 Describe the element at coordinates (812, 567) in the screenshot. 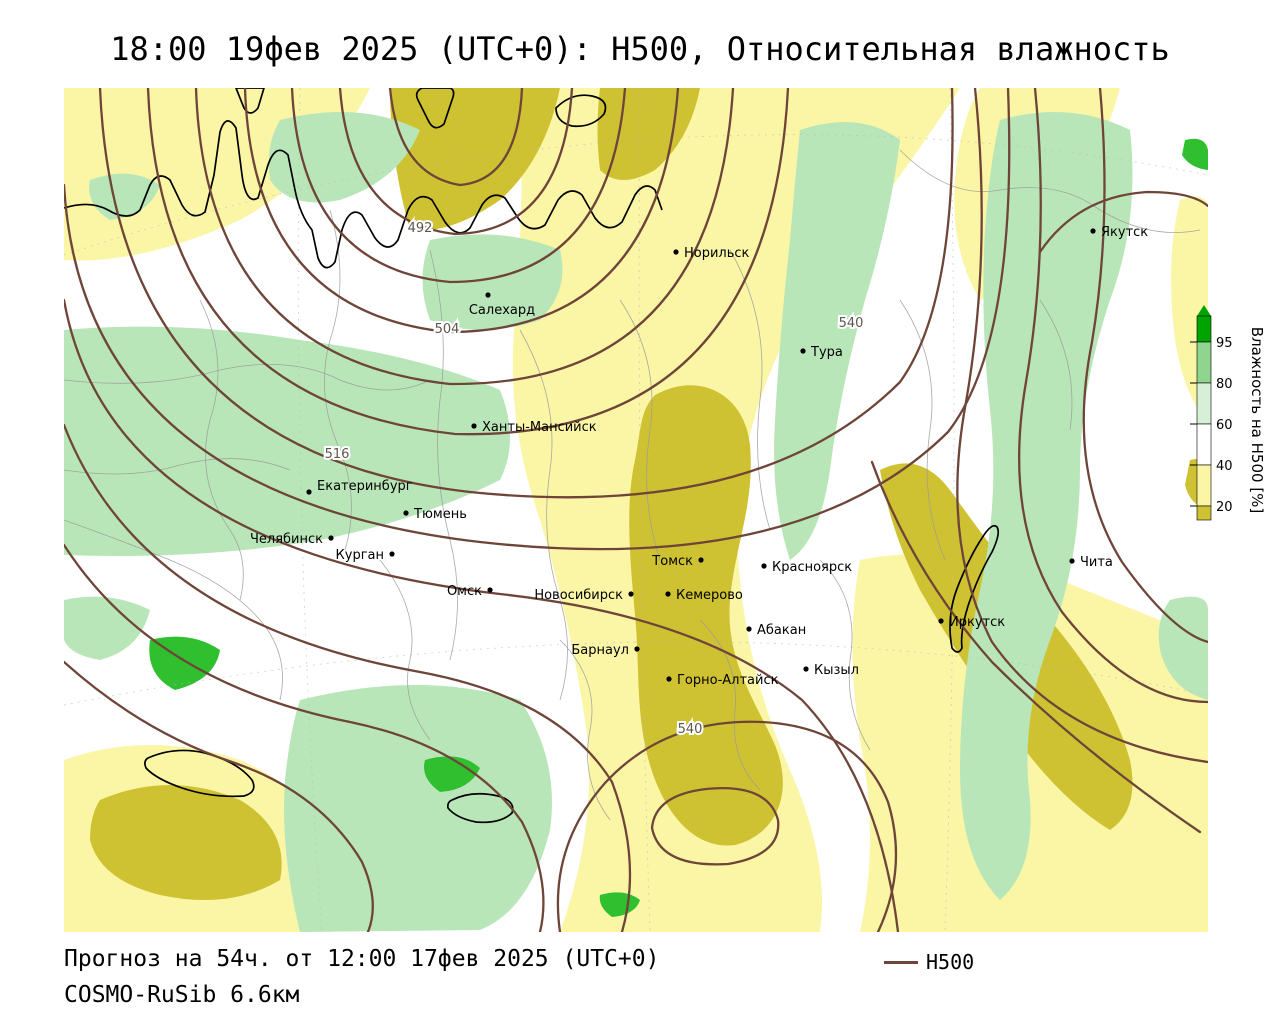

I see `city-label: Красноярск` at that location.